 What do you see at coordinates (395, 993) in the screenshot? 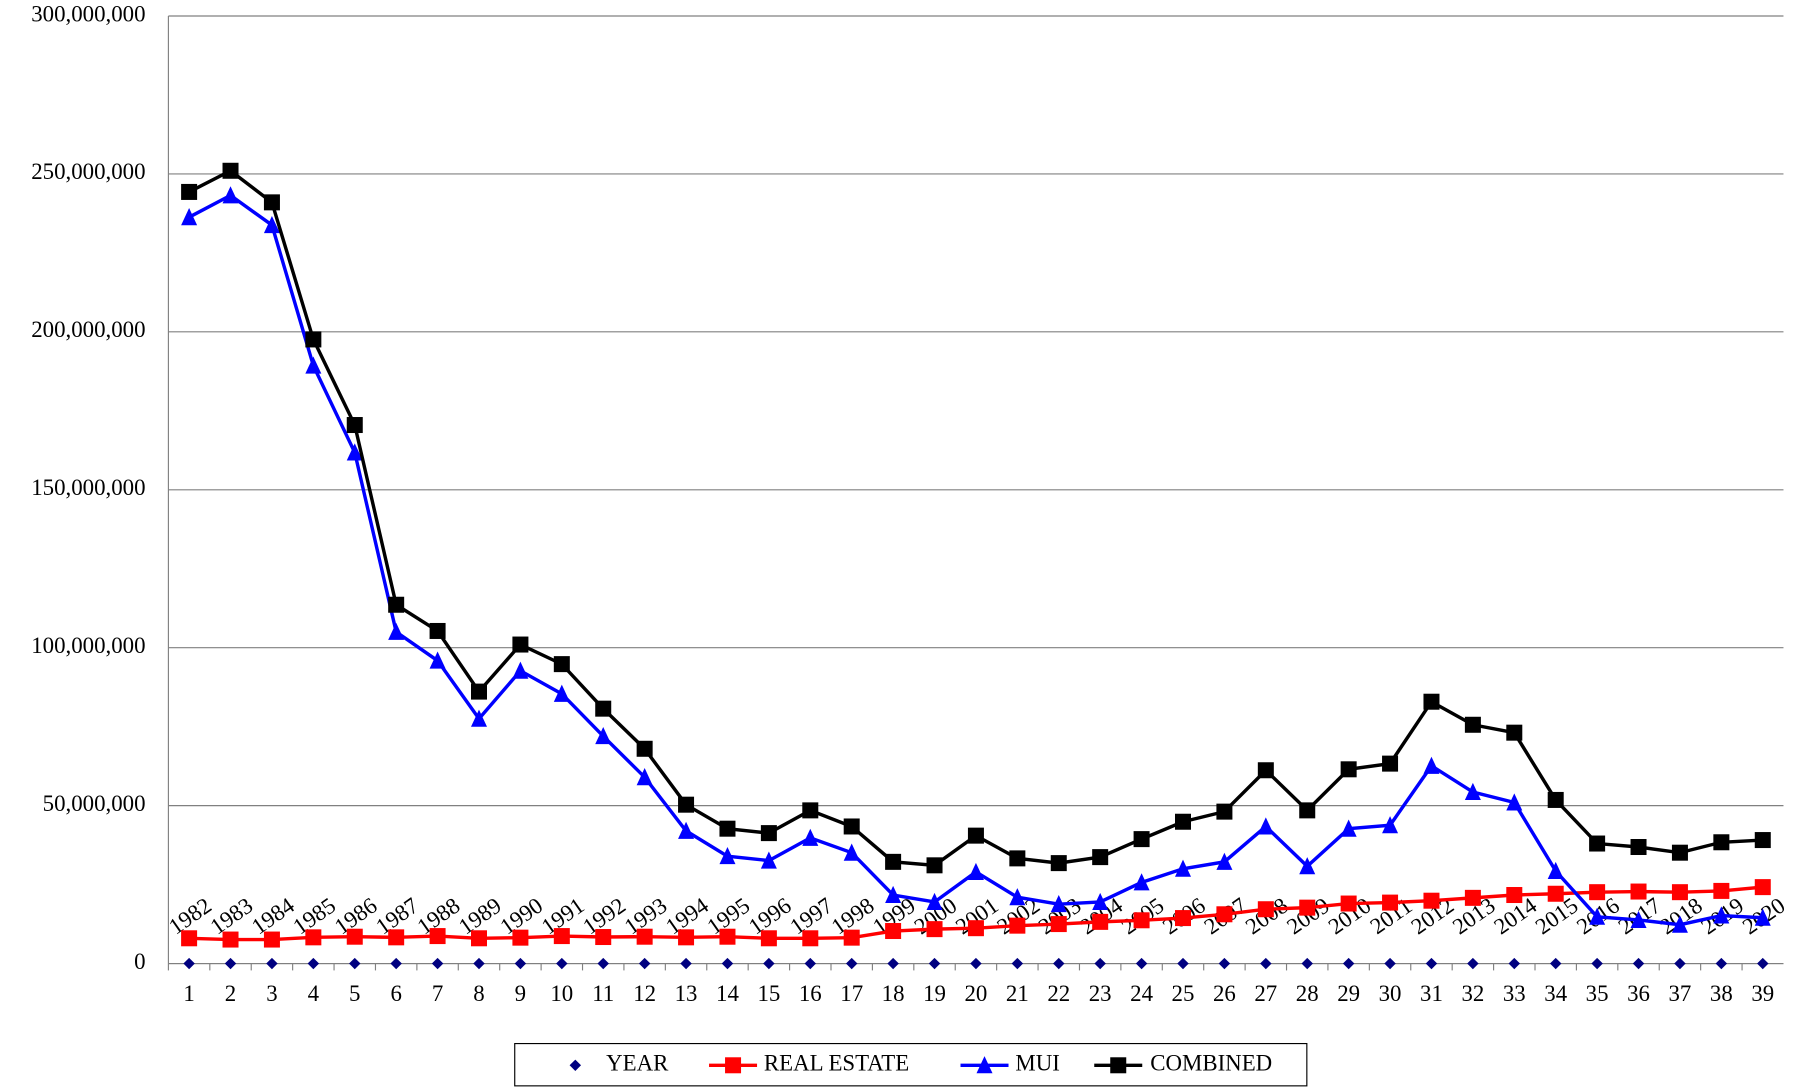
I see `x-tick-label: 6` at bounding box center [395, 993].